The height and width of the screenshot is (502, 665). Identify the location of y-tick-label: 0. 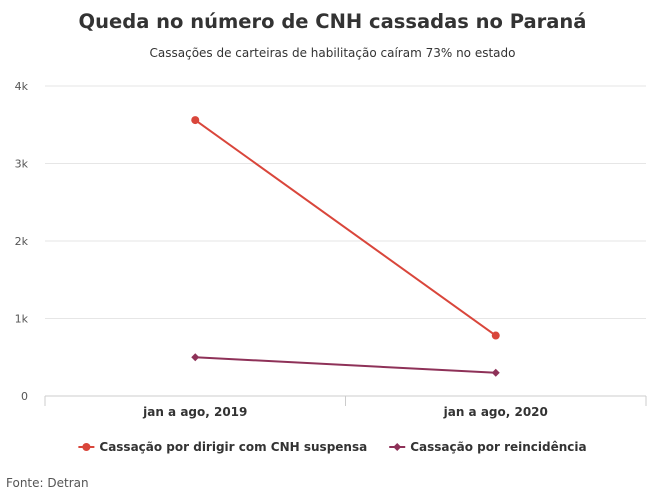
(24, 396).